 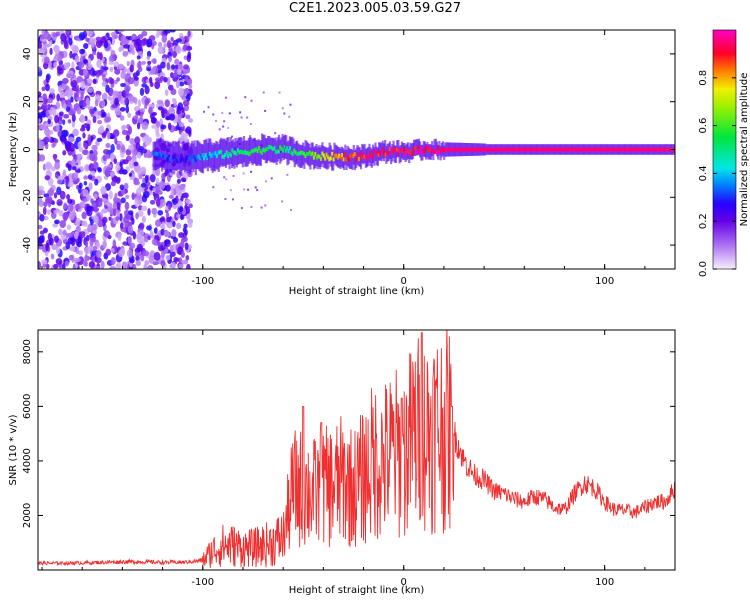 What do you see at coordinates (27, 515) in the screenshot?
I see `line-y-tick-label: 2000` at bounding box center [27, 515].